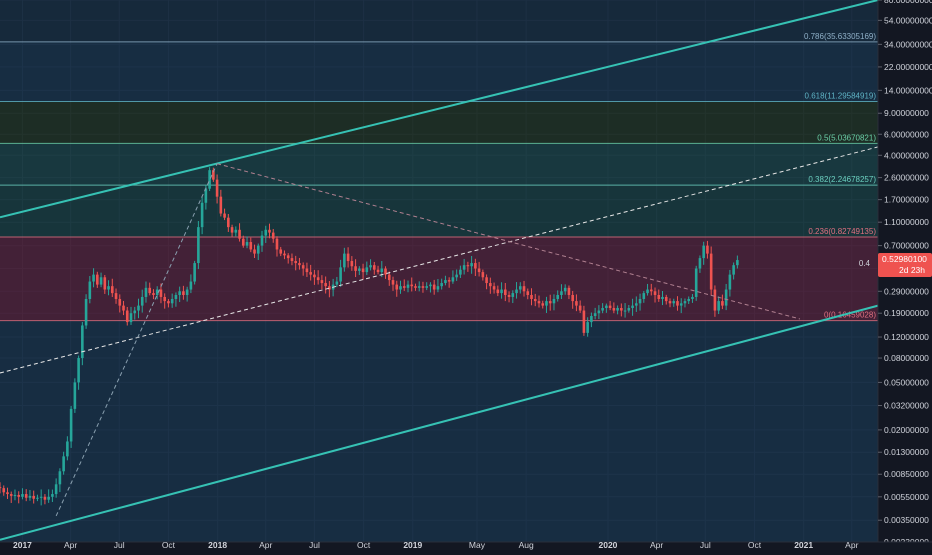 The width and height of the screenshot is (932, 555). What do you see at coordinates (217, 545) in the screenshot?
I see `x-axis-tick-label: 2018` at bounding box center [217, 545].